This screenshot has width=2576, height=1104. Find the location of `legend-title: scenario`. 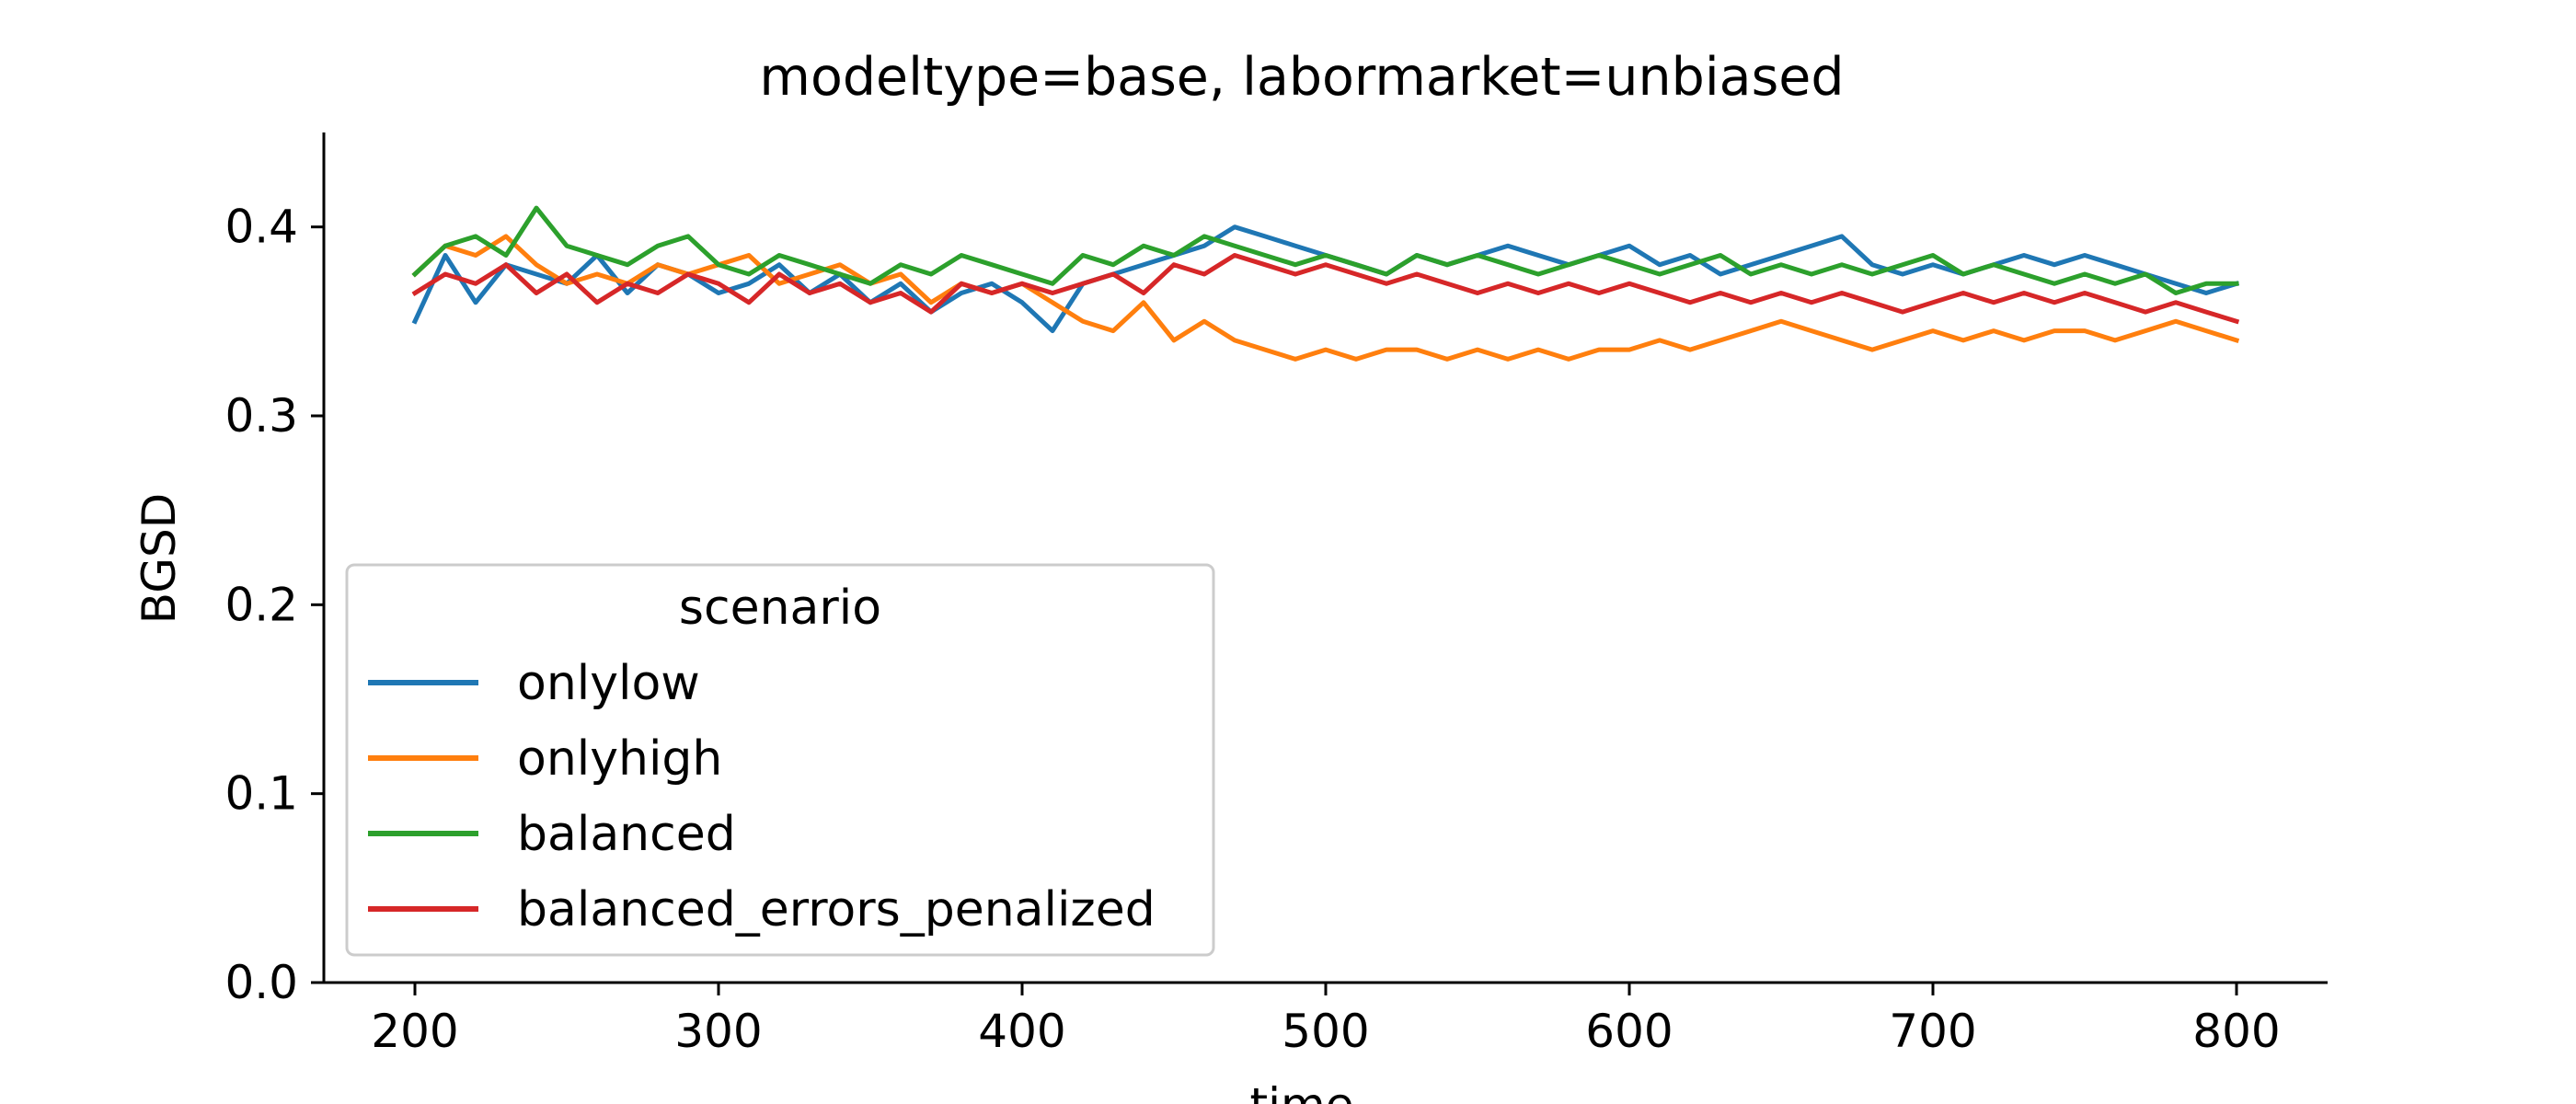

legend-title: scenario is located at coordinates (780, 608).